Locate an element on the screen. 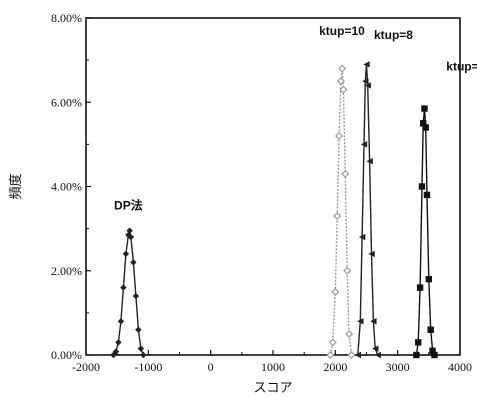 The image size is (477, 397). annotation-label: ktup=8 is located at coordinates (393, 35).